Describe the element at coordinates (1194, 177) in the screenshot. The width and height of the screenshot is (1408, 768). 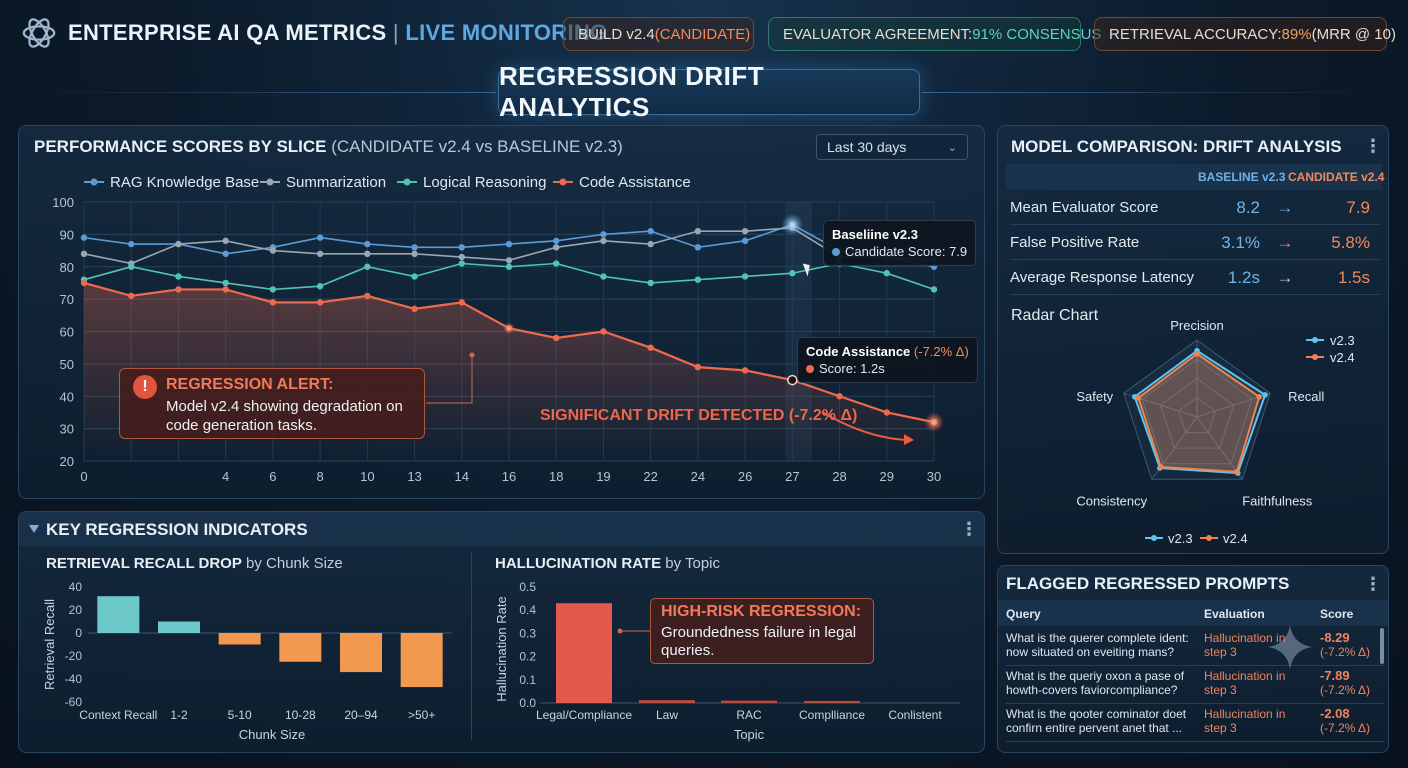
I see `comparison-header-row` at that location.